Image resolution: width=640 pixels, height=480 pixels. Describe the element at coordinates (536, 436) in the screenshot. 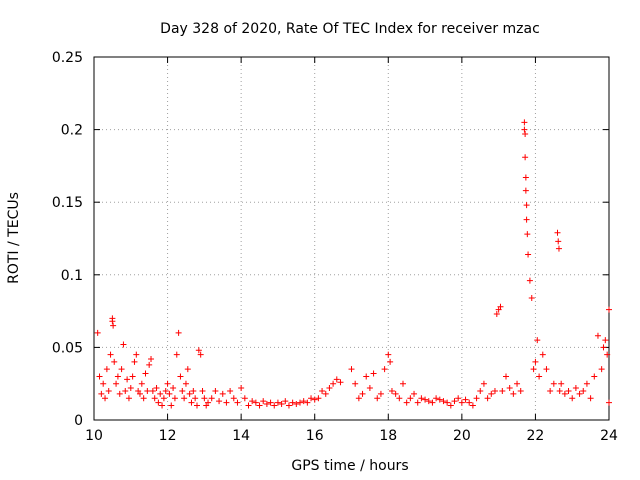

I see `x-tick-label: 22` at that location.